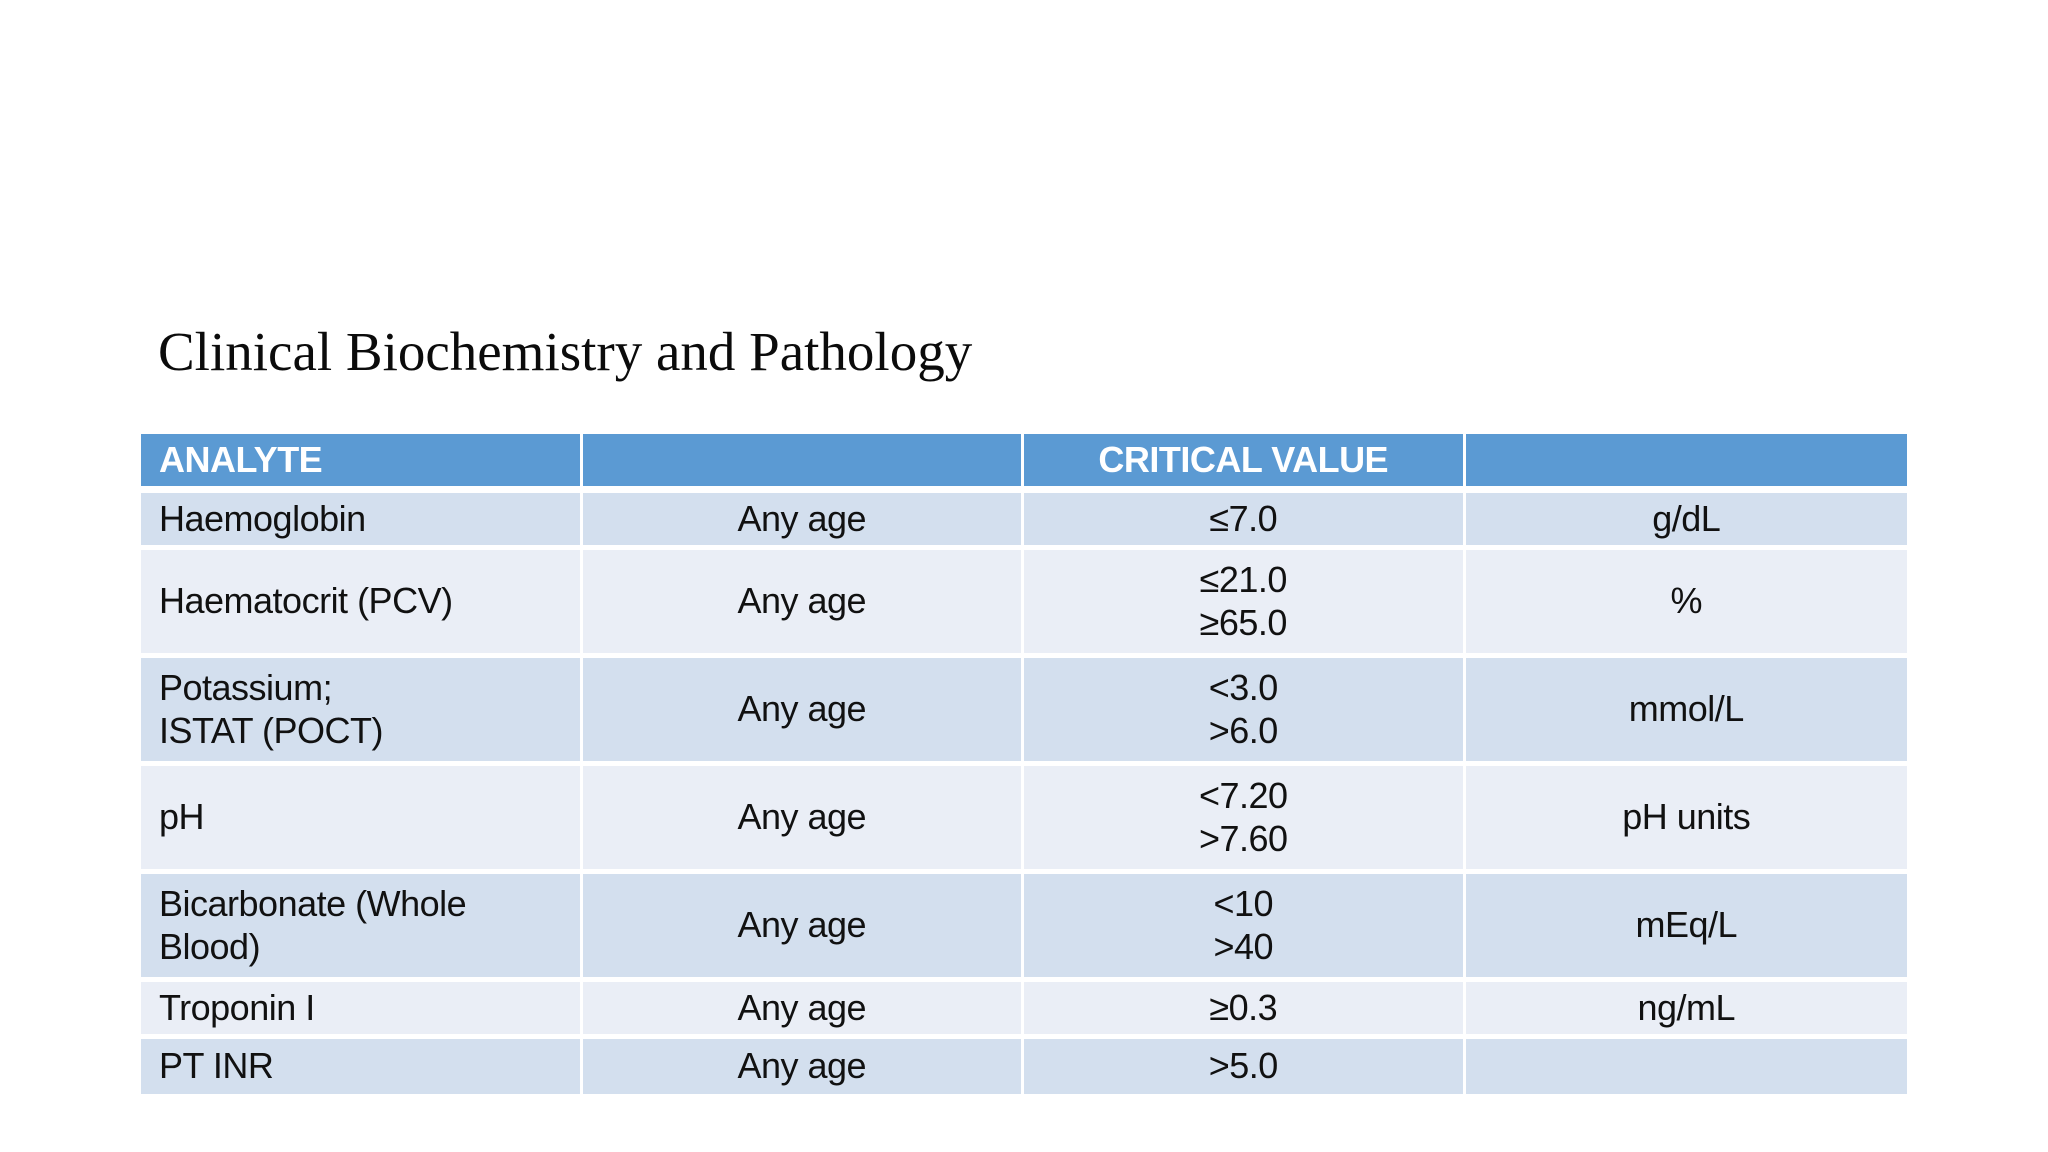 The height and width of the screenshot is (1152, 2048). I want to click on critical-value-cell: ≥0.3, so click(1245, 1010).